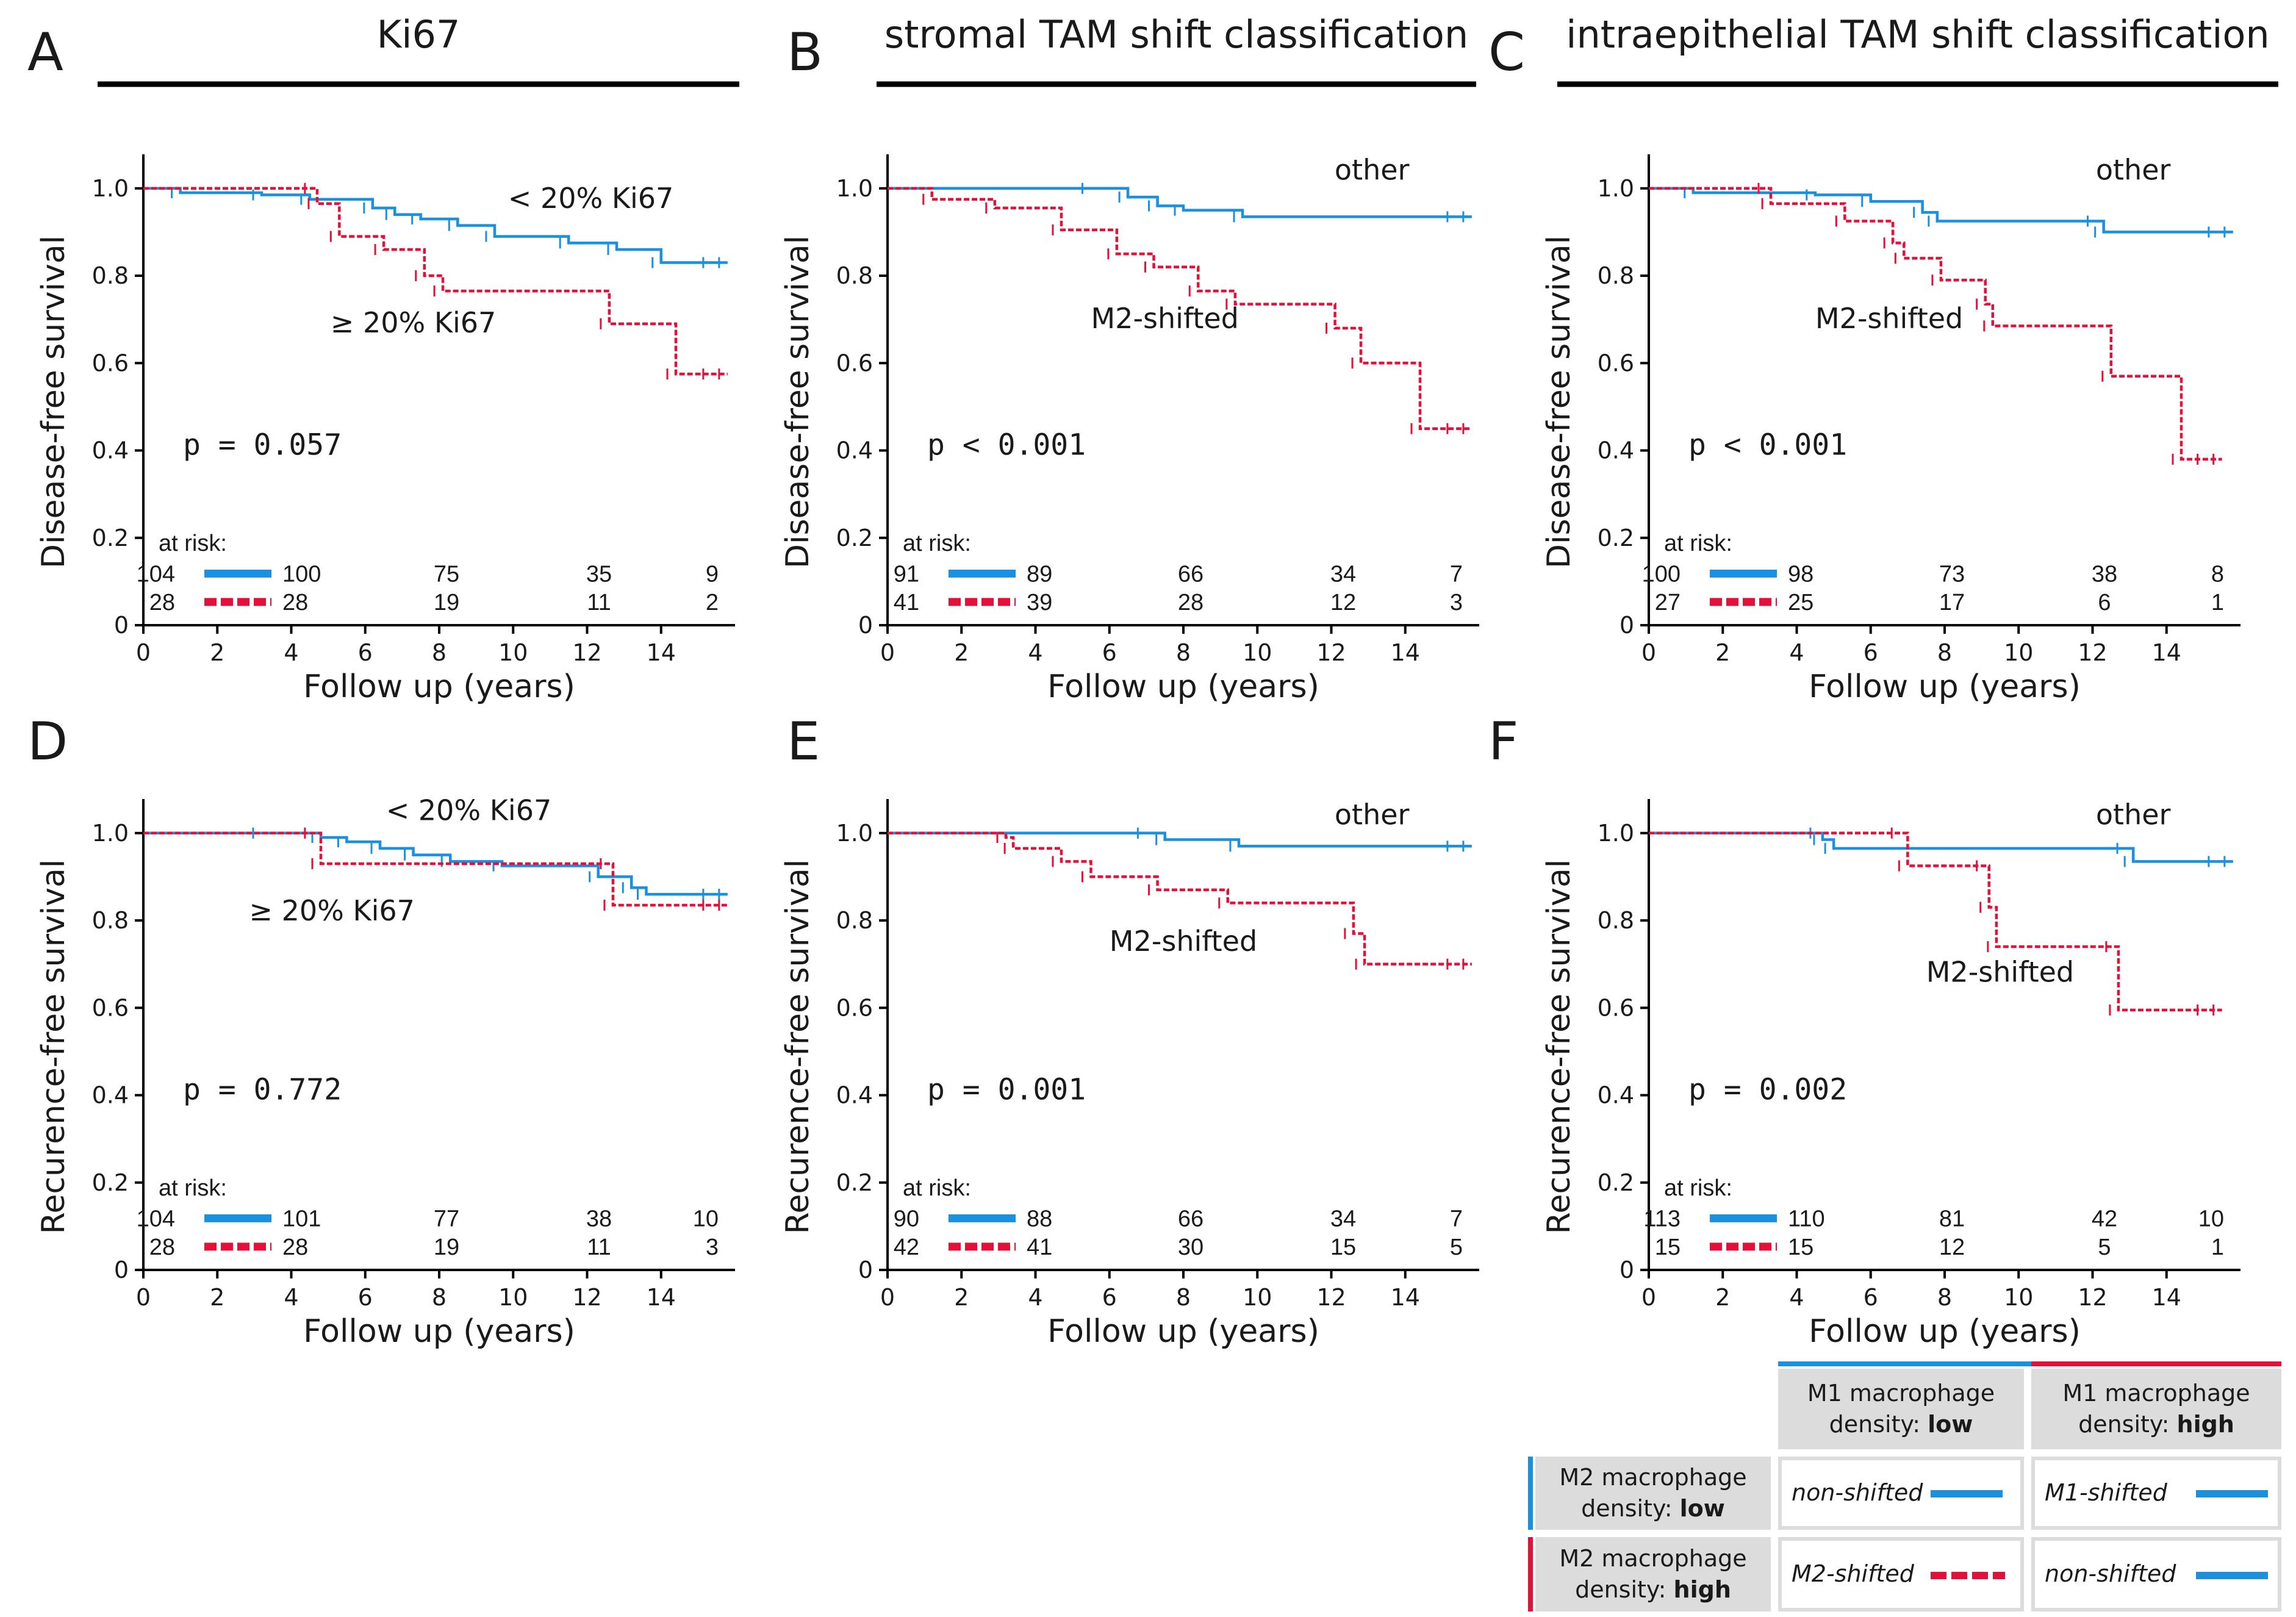  What do you see at coordinates (1768, 445) in the screenshot?
I see `p-value: p < 0.001` at bounding box center [1768, 445].